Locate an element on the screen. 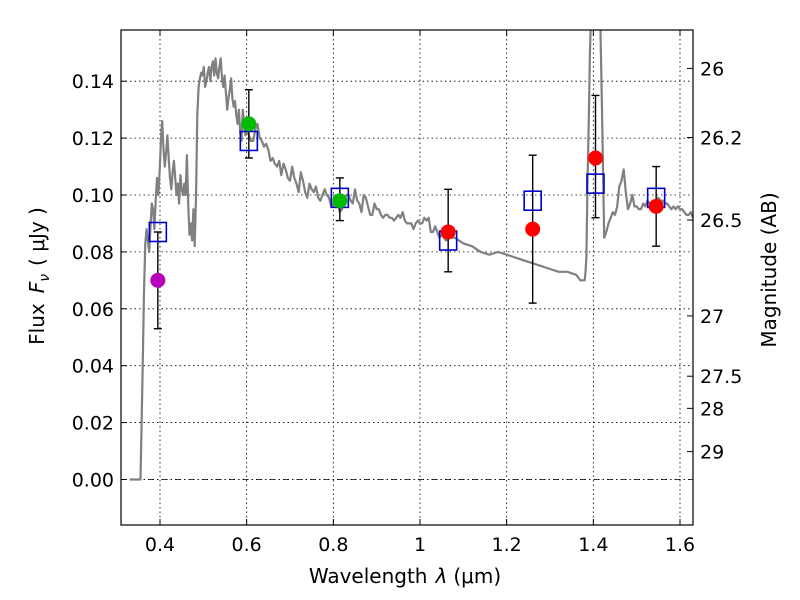  y2-tick-label: 28 is located at coordinates (712, 409).